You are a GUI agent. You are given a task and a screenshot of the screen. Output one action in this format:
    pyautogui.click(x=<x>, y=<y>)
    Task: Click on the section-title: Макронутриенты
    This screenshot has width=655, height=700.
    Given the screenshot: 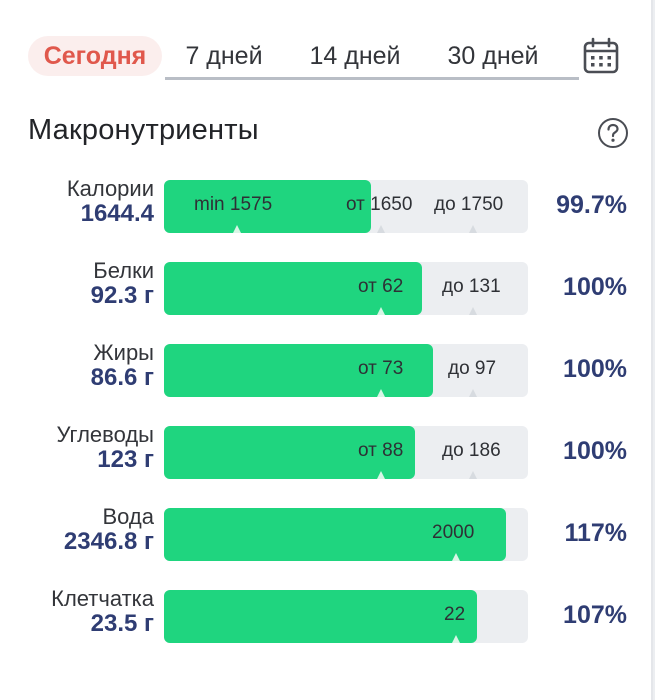 What is the action you would take?
    pyautogui.click(x=143, y=130)
    